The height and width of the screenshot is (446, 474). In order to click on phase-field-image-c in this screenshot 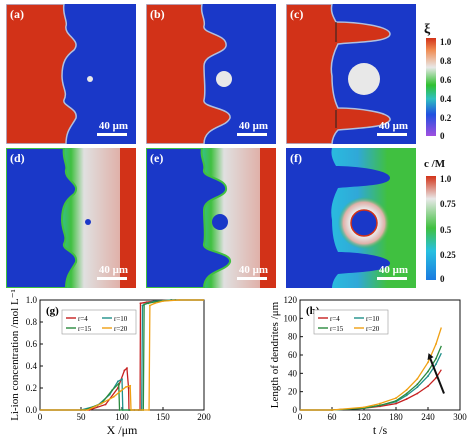, I will do `click(351, 74)`.